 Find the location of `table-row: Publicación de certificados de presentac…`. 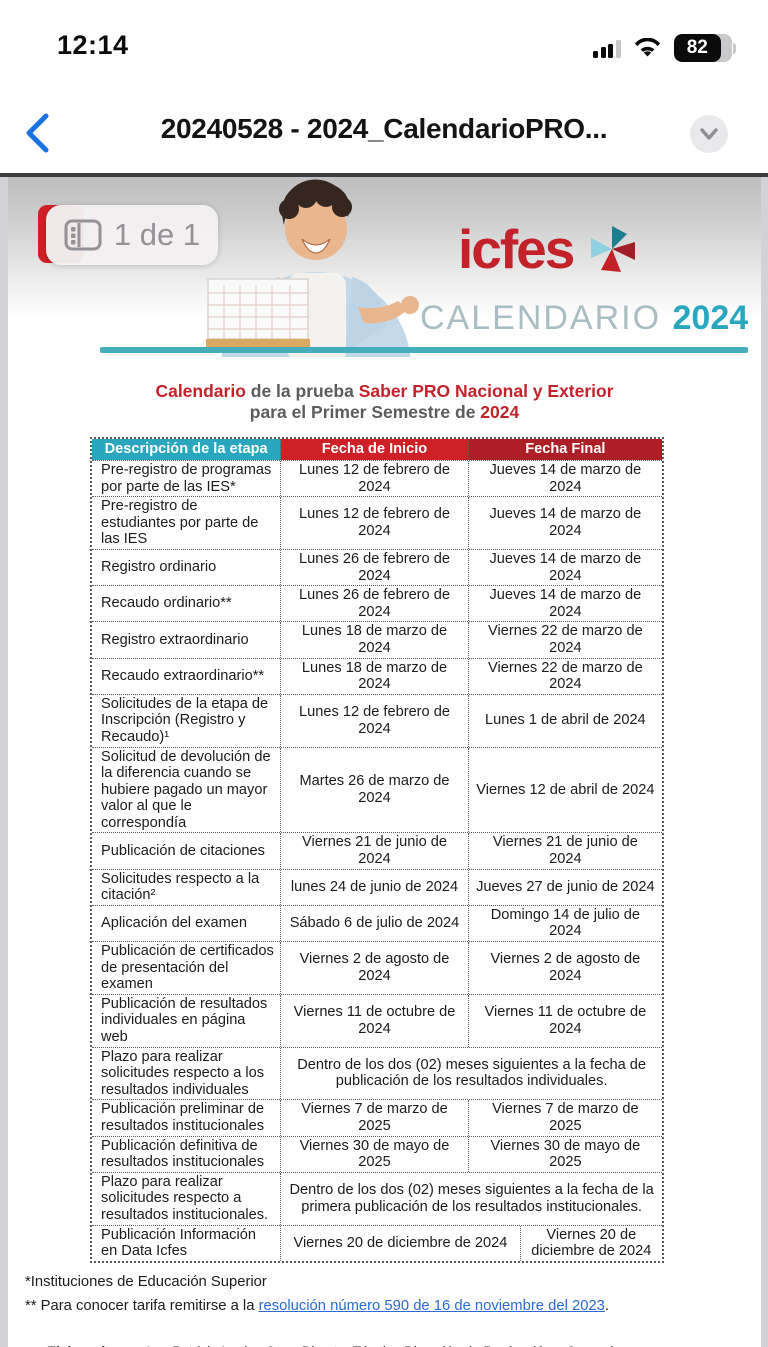

table-row: Publicación de certificados de presentac… is located at coordinates (377, 968).